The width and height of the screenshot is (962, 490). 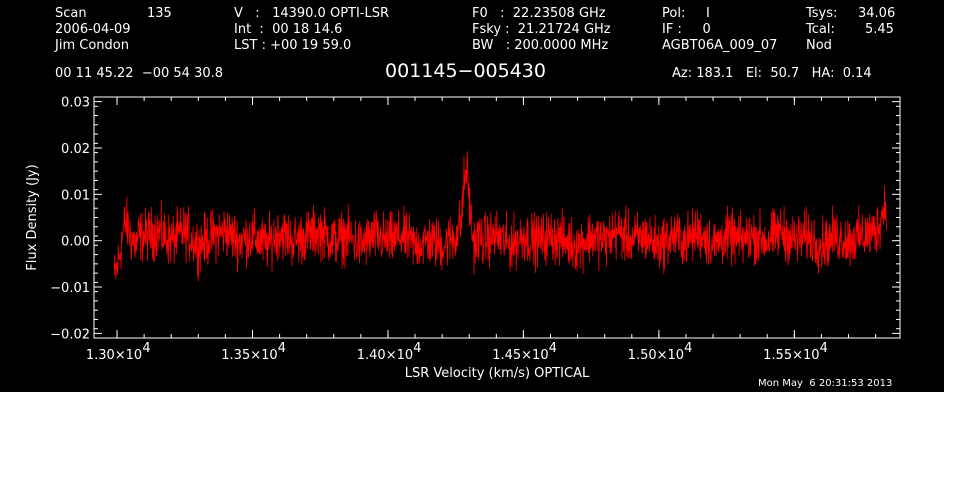 I want to click on y-tick-label: 0.00, so click(x=75, y=242).